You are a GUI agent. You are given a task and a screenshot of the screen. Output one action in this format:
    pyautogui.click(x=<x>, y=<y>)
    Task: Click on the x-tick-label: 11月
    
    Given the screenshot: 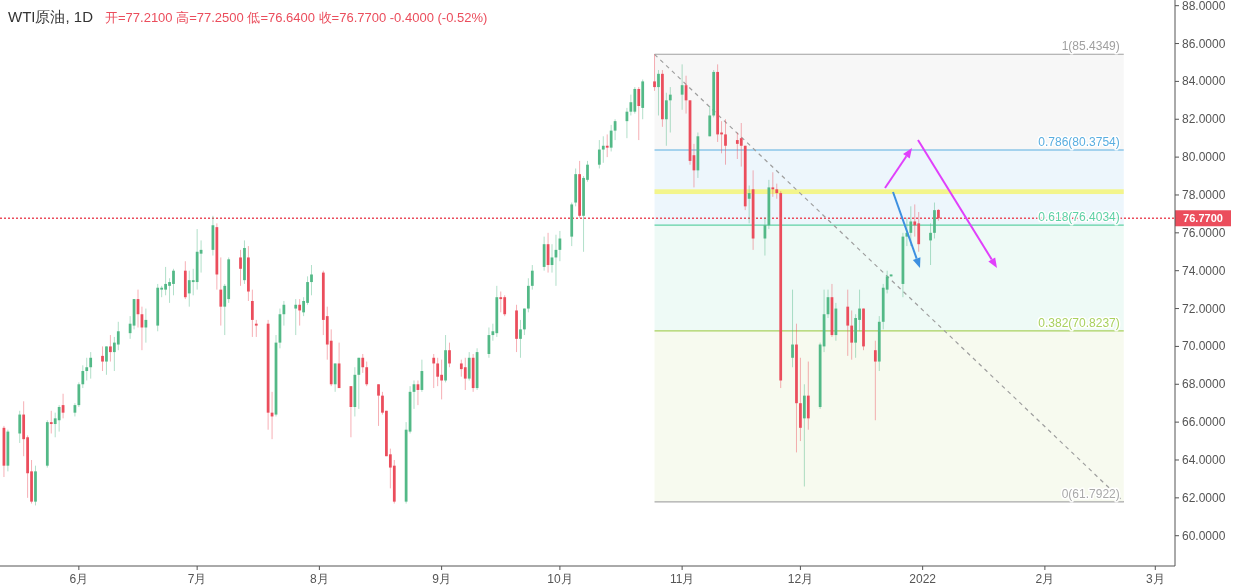 What is the action you would take?
    pyautogui.click(x=682, y=579)
    